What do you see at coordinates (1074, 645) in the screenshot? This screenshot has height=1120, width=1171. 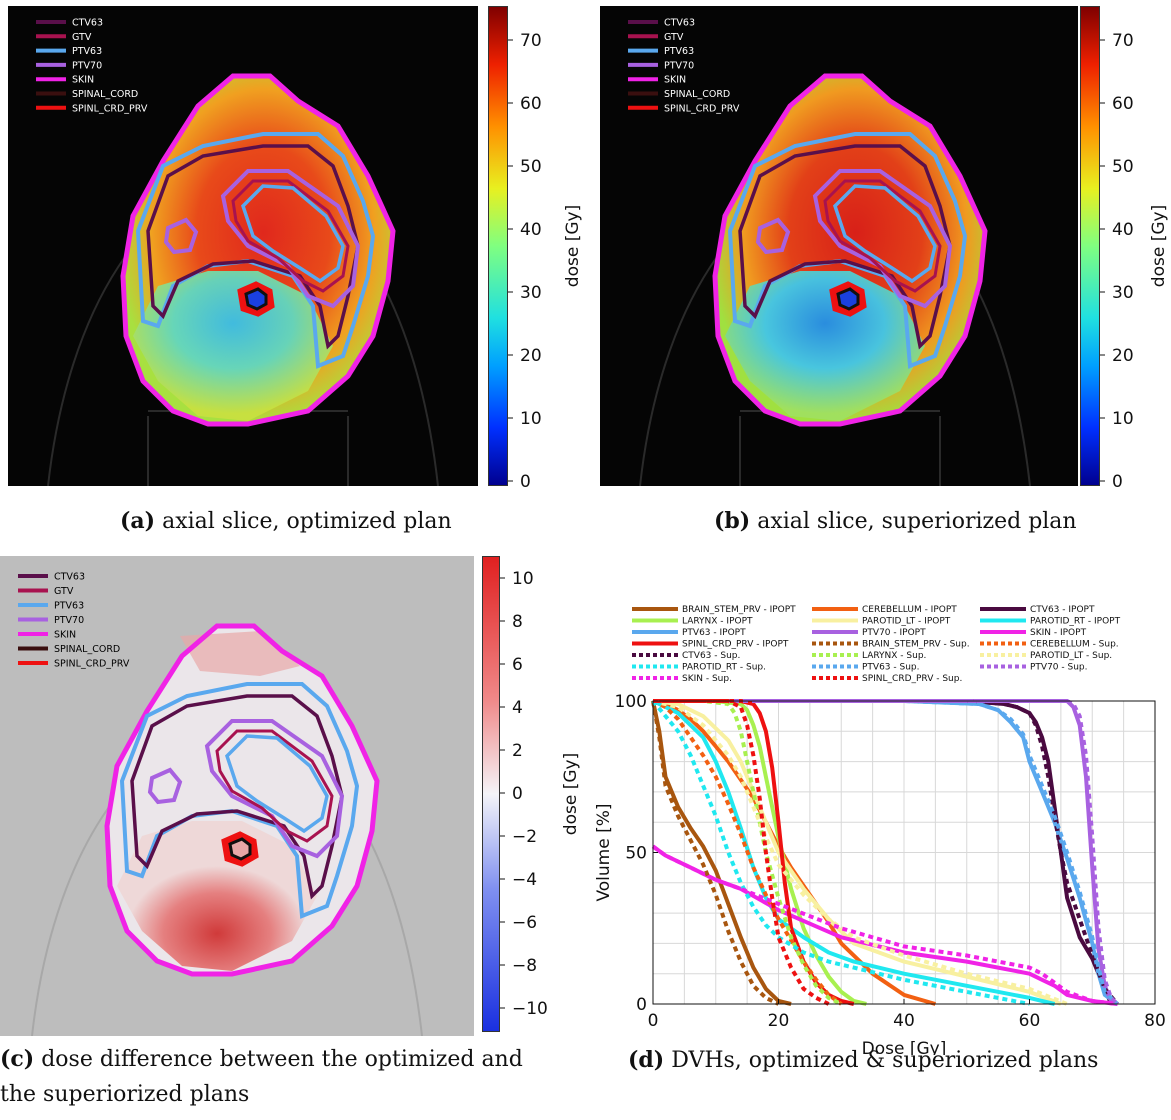 I see `dvh-legend-label: CEREBELLUM - Sup.` at bounding box center [1074, 645].